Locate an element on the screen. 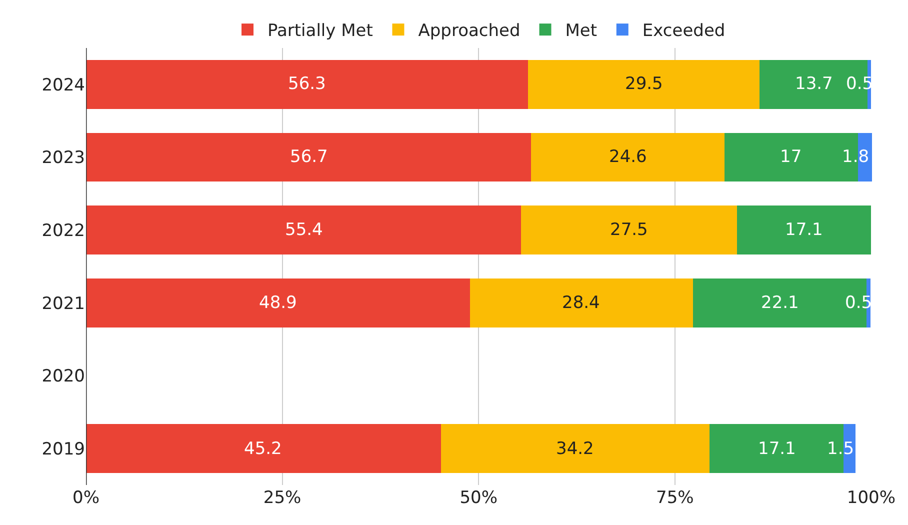 This screenshot has height=525, width=908. data-label: 56.7 is located at coordinates (309, 157).